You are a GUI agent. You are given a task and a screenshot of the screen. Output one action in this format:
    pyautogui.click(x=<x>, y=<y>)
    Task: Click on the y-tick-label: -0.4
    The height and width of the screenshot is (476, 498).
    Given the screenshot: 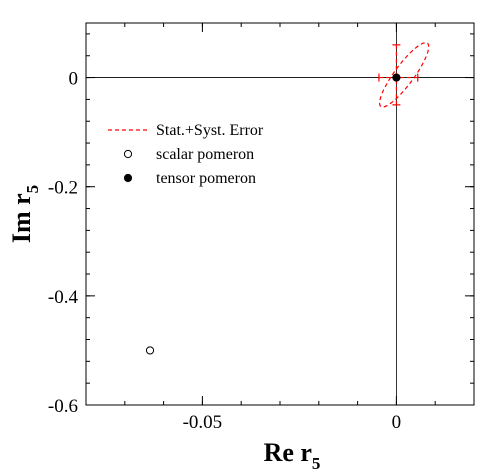 What is the action you would take?
    pyautogui.click(x=63, y=297)
    